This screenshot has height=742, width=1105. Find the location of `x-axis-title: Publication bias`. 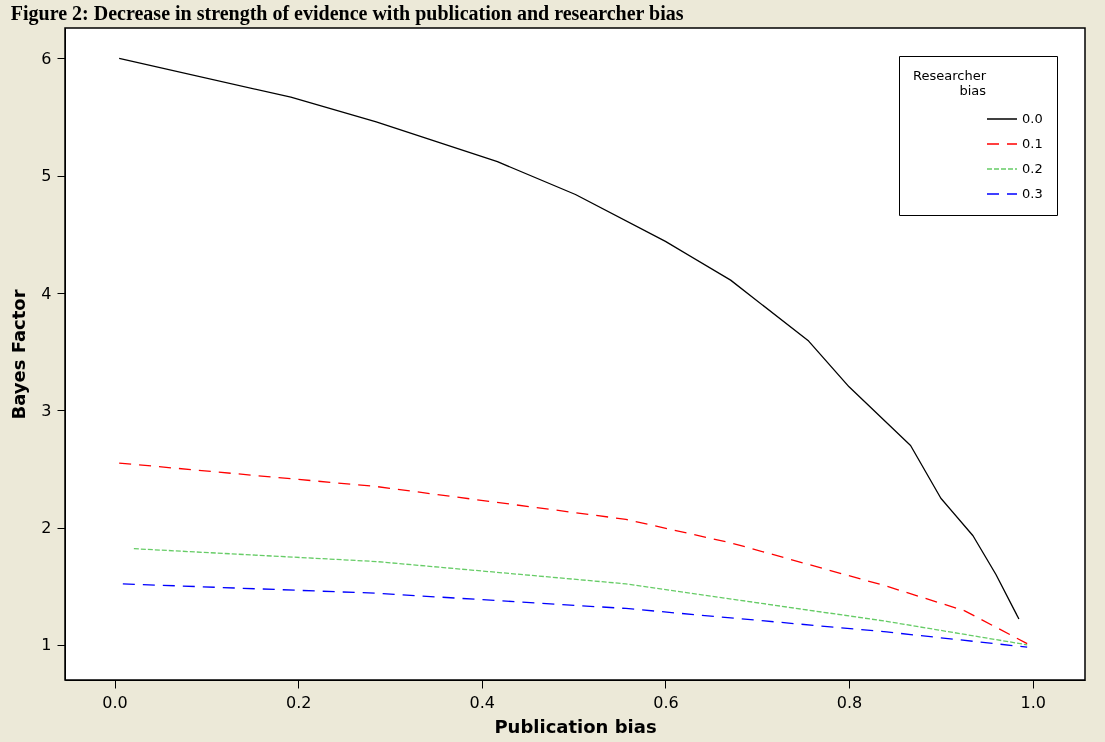

x-axis-title: Publication bias is located at coordinates (575, 726).